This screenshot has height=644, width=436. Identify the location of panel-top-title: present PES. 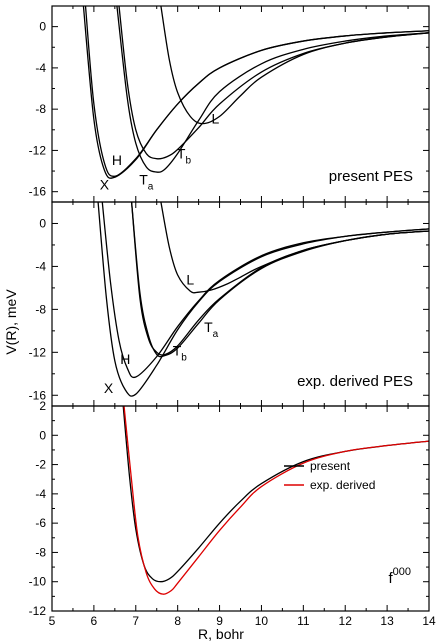
(371, 176).